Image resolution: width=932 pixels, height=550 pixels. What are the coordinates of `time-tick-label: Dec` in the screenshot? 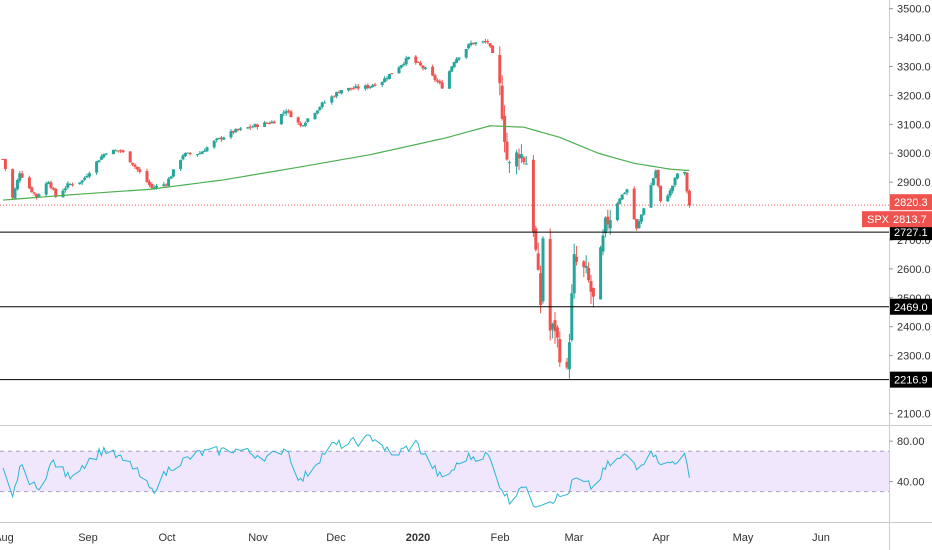 It's located at (336, 538).